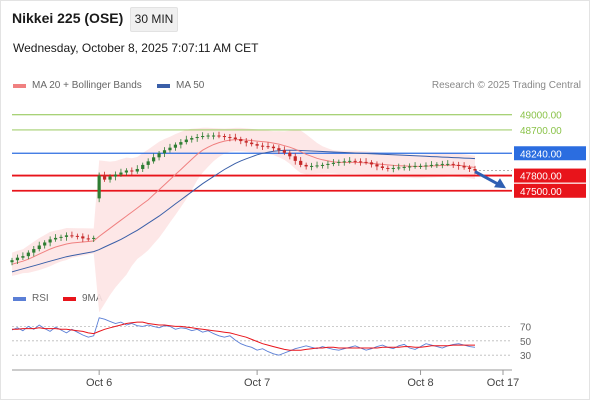 Image resolution: width=590 pixels, height=400 pixels. Describe the element at coordinates (19, 298) in the screenshot. I see `rsi-swatch` at that location.